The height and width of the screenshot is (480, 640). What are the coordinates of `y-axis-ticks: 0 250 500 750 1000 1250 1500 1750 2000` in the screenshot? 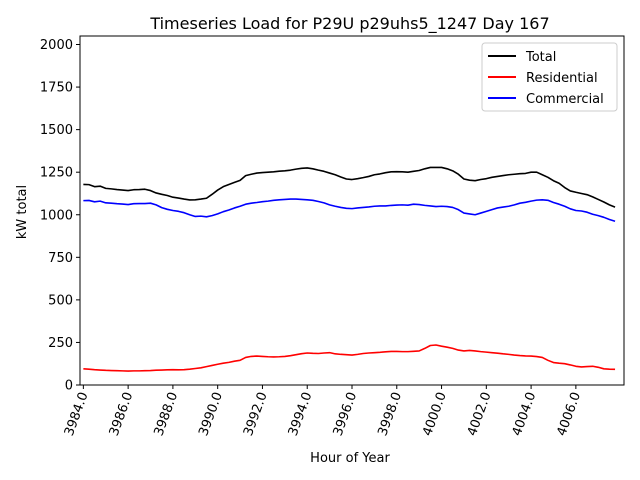 It's located at (60, 216).